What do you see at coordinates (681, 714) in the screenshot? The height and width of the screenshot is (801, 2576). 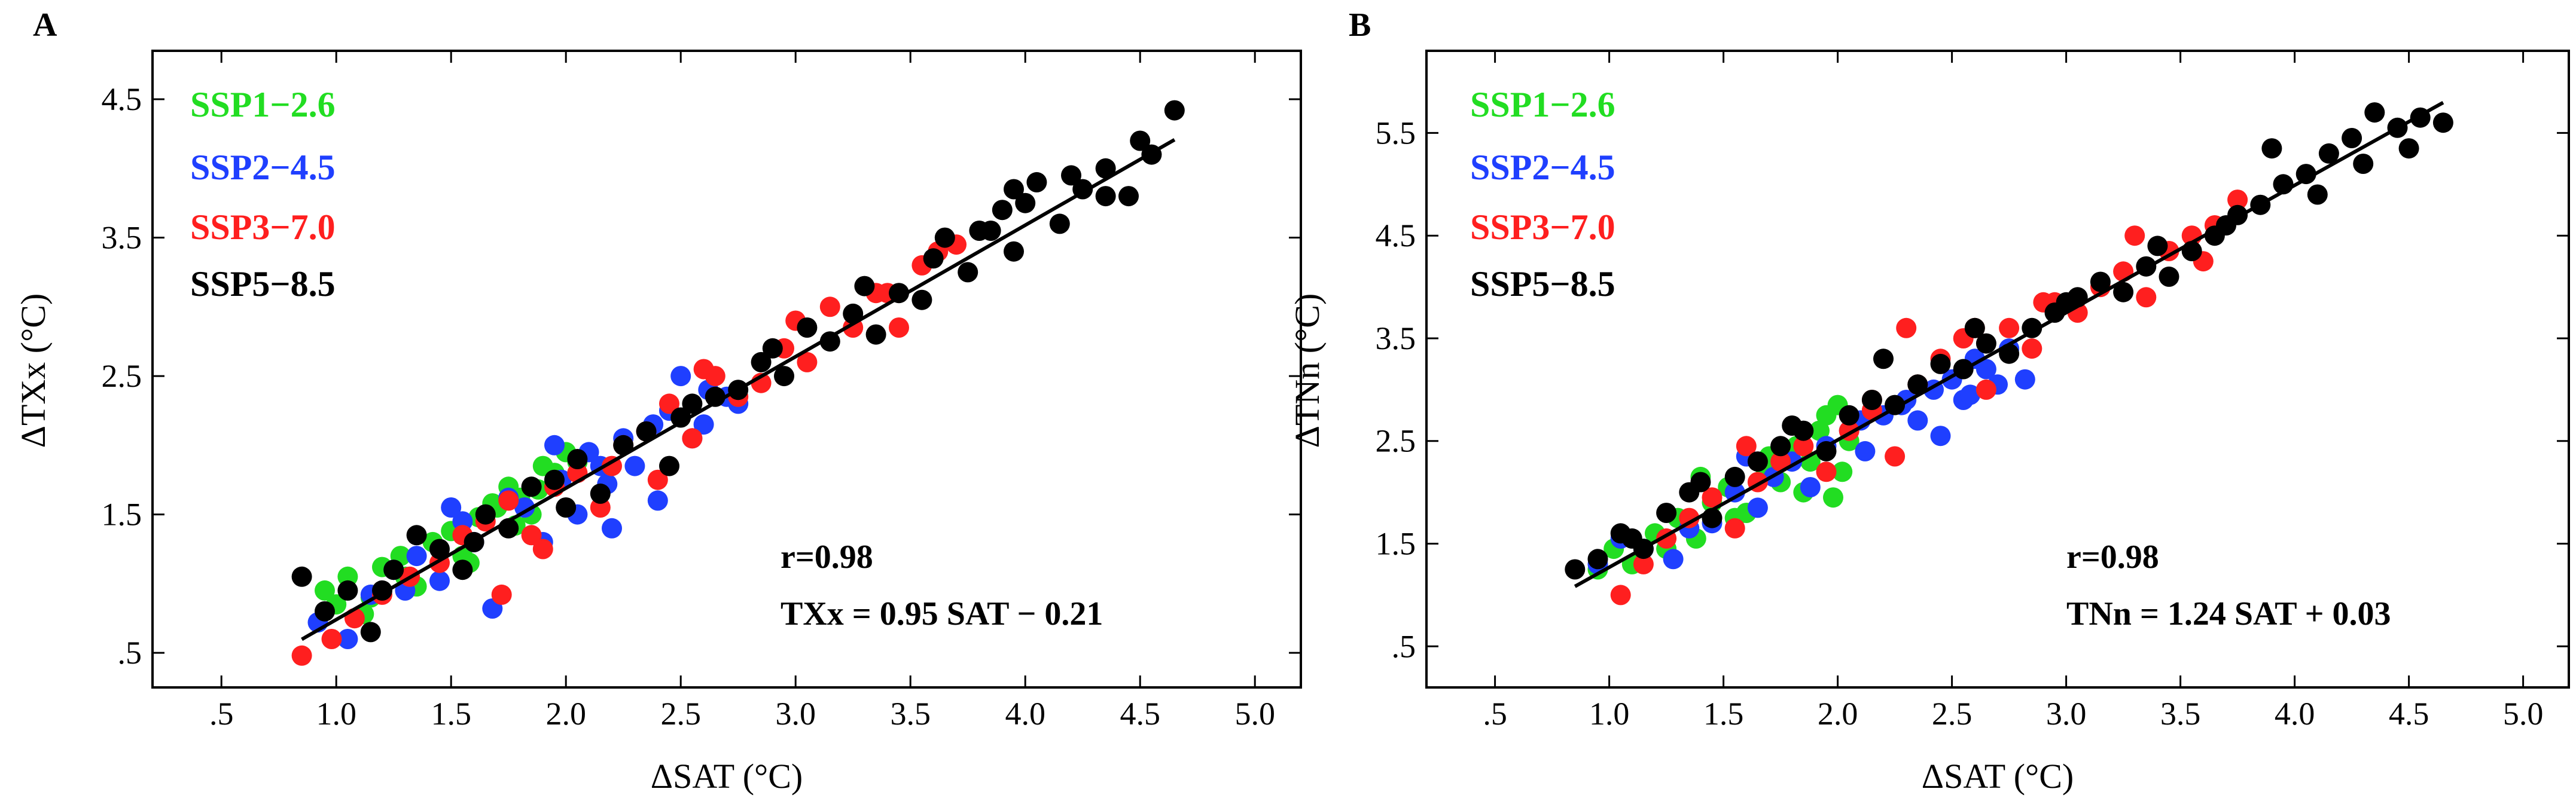 I see `x-tick-label: 2.5` at bounding box center [681, 714].